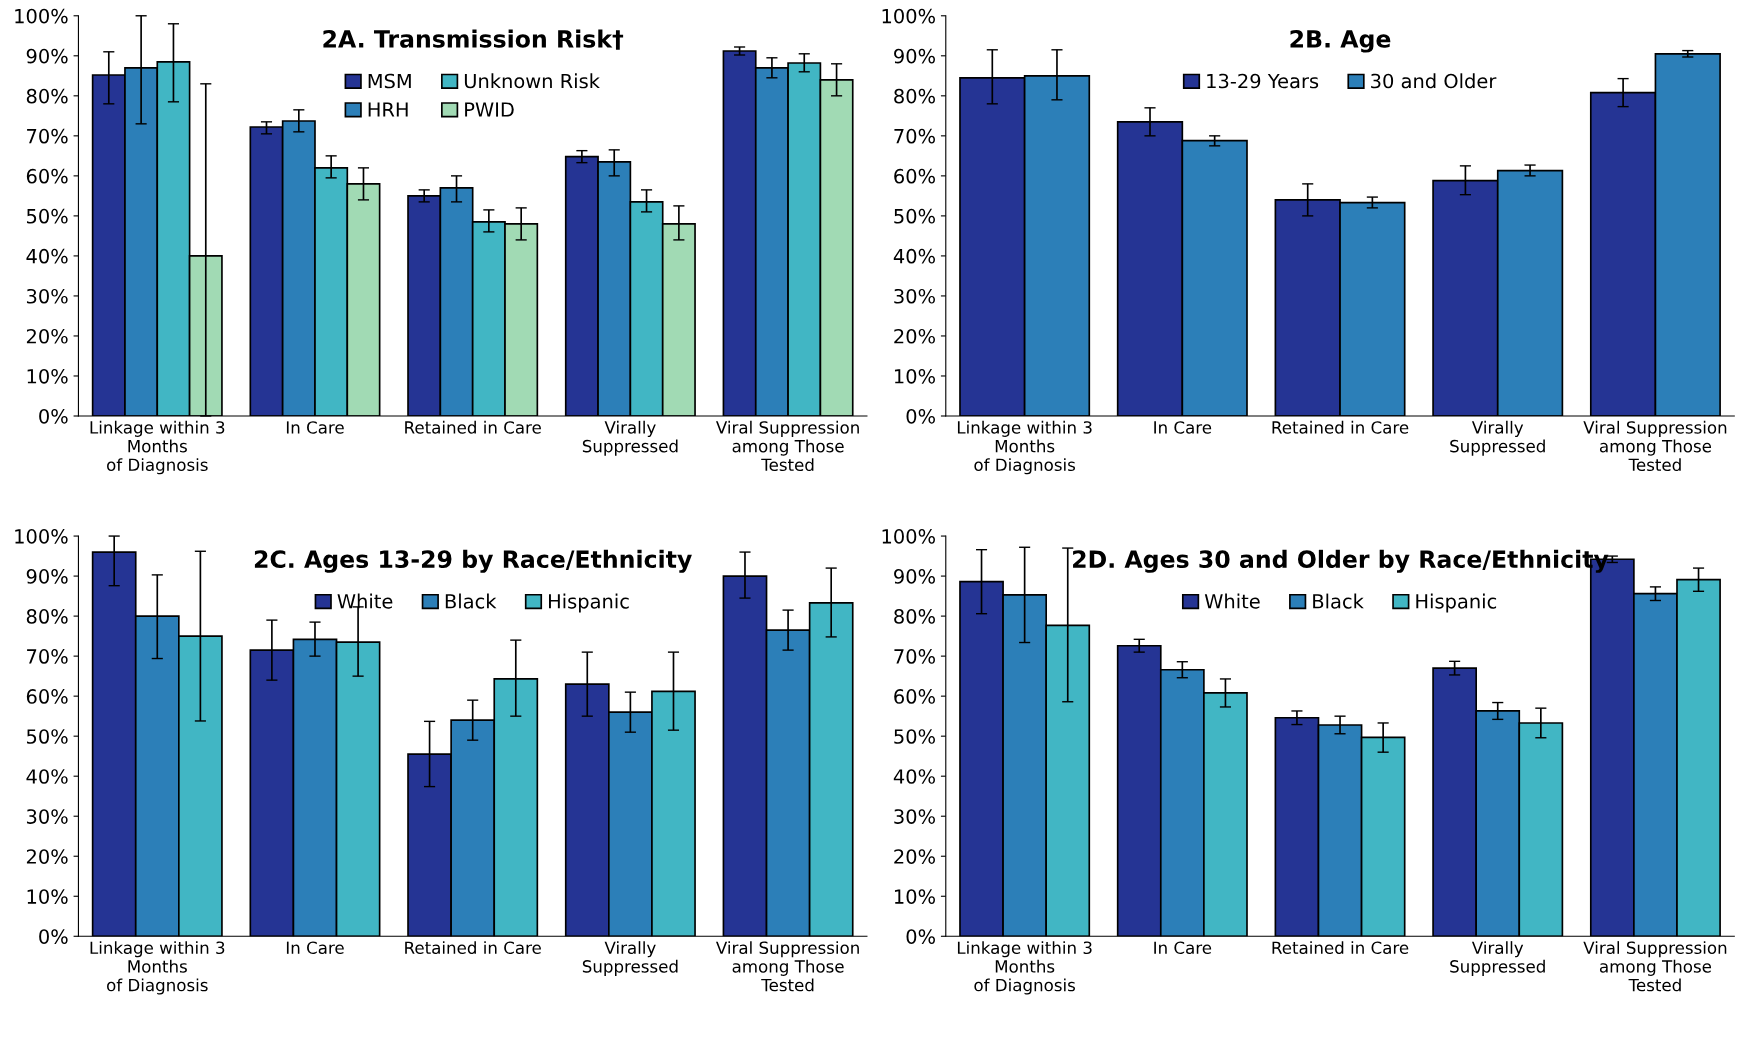 The height and width of the screenshot is (1052, 1743). Describe the element at coordinates (389, 81) in the screenshot. I see `legend-label: MSM` at that location.